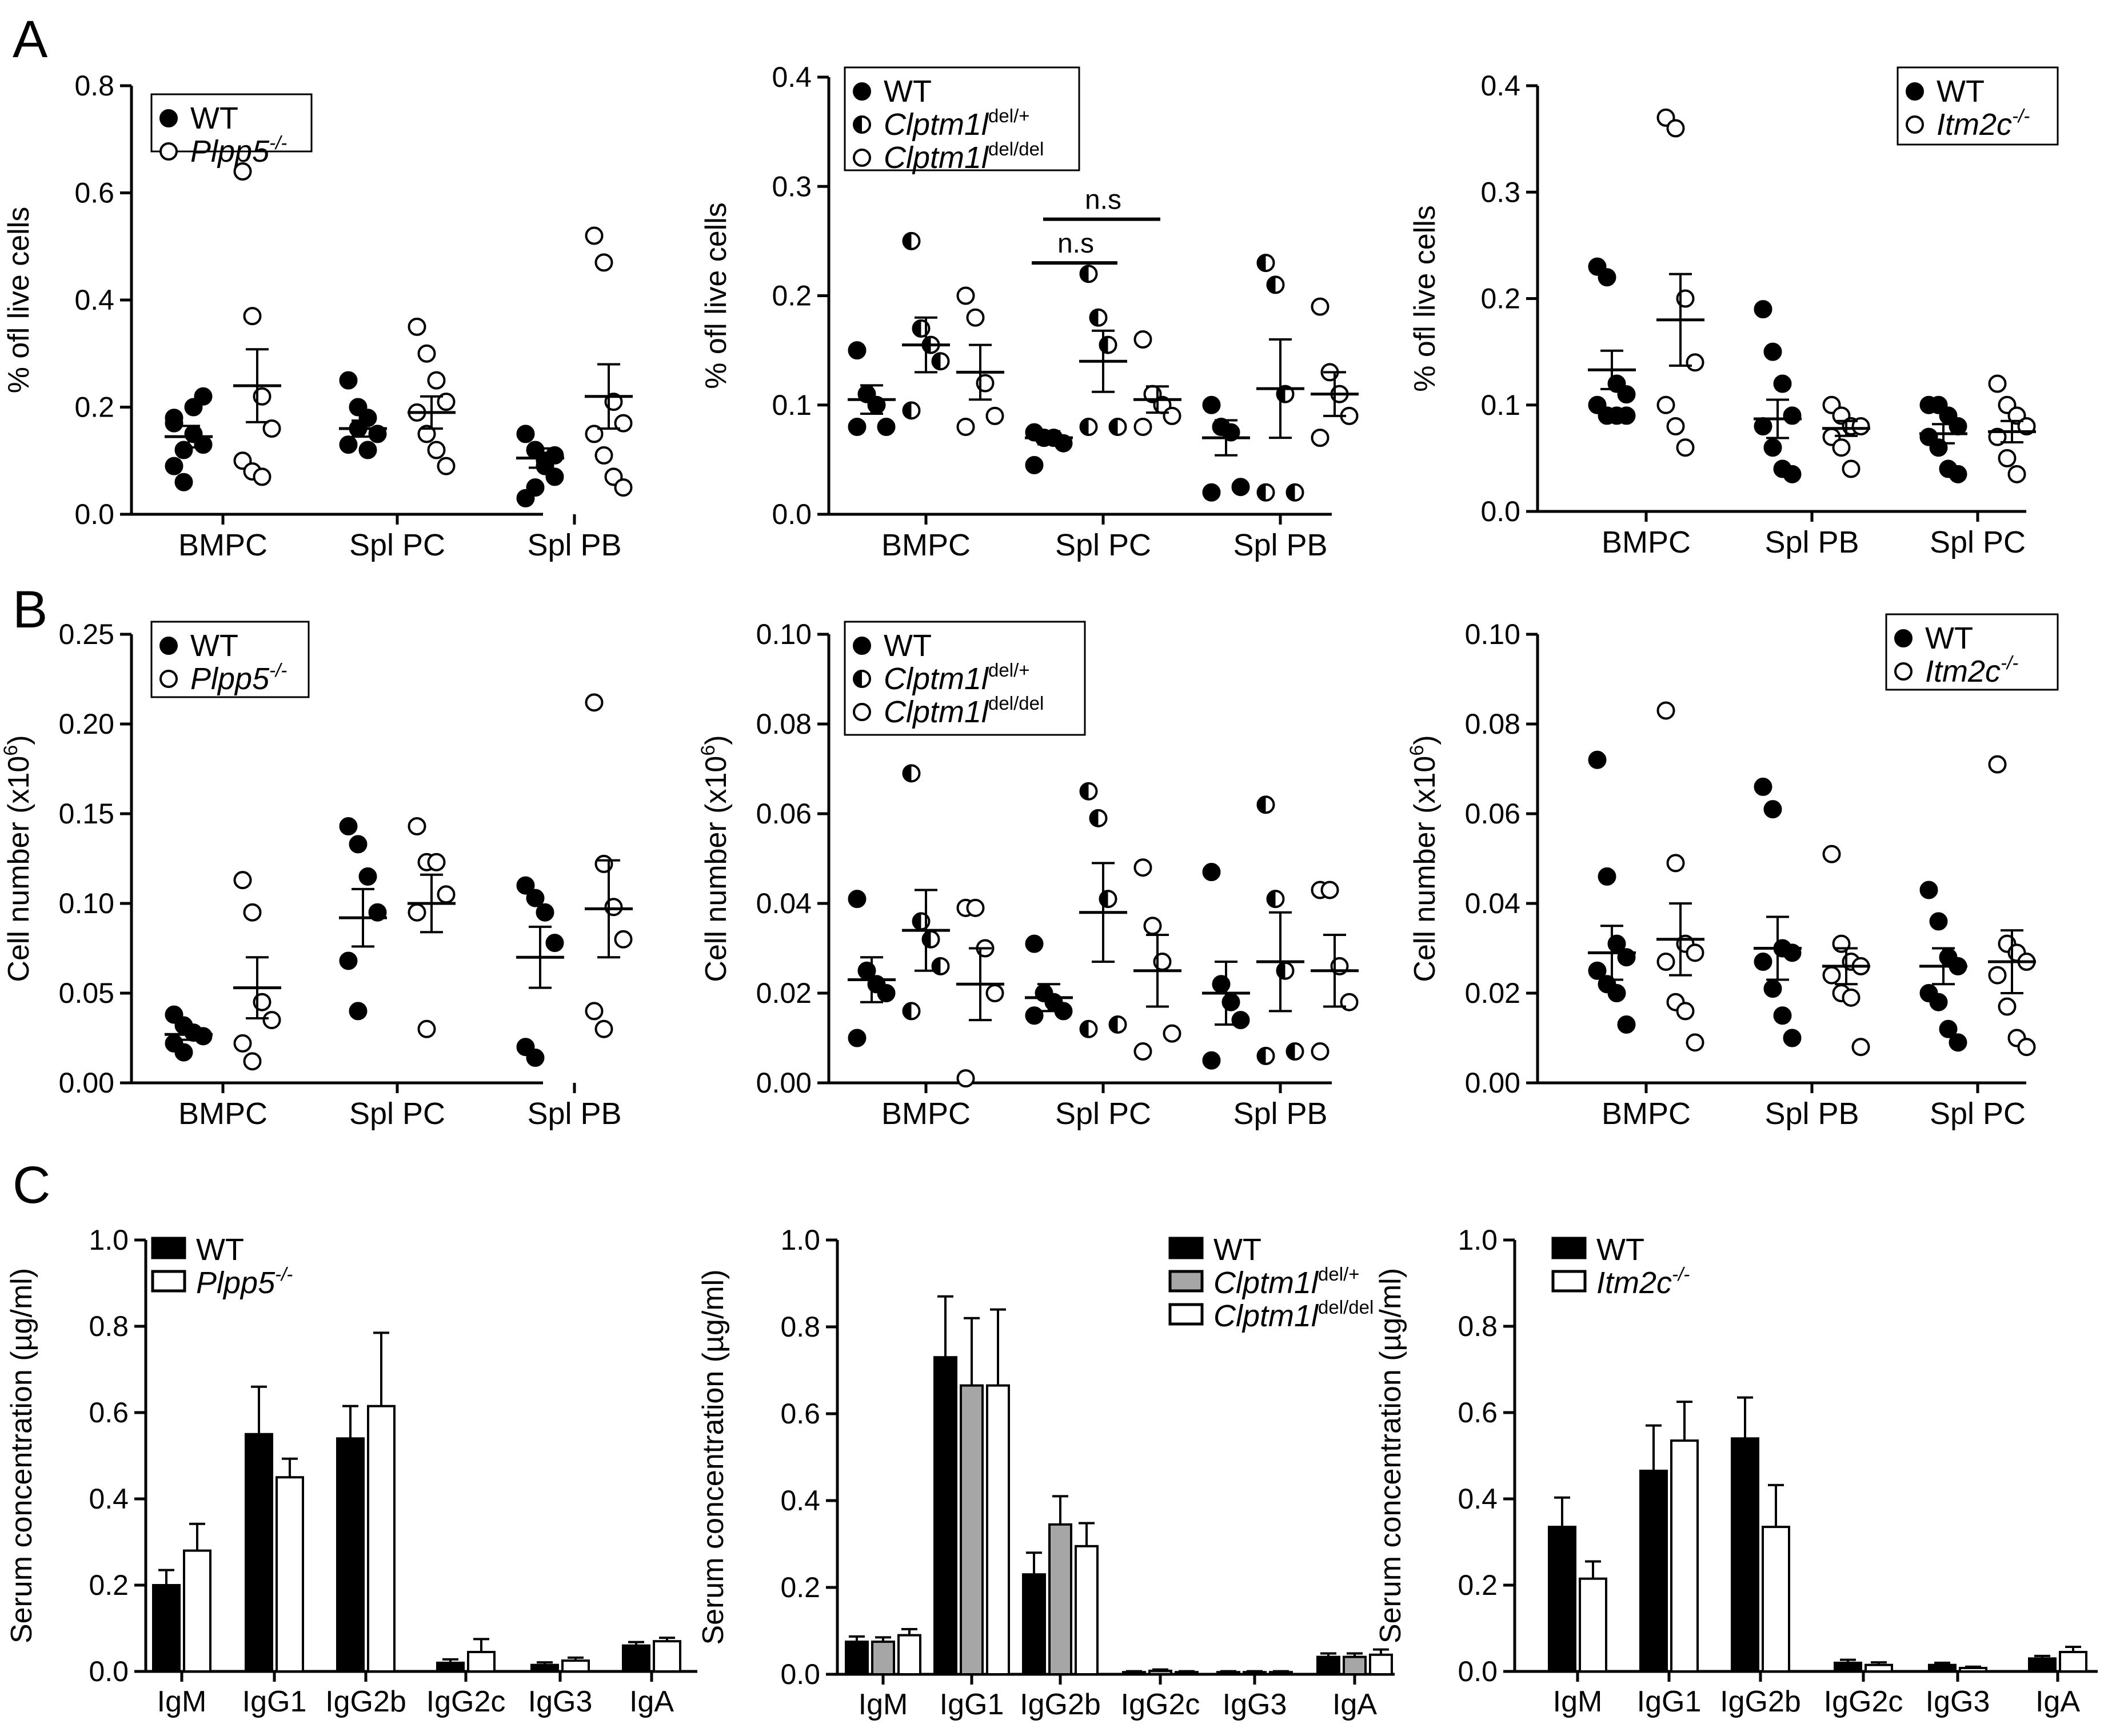  I want to click on y-tick-label: 0.0, so click(1500, 511).